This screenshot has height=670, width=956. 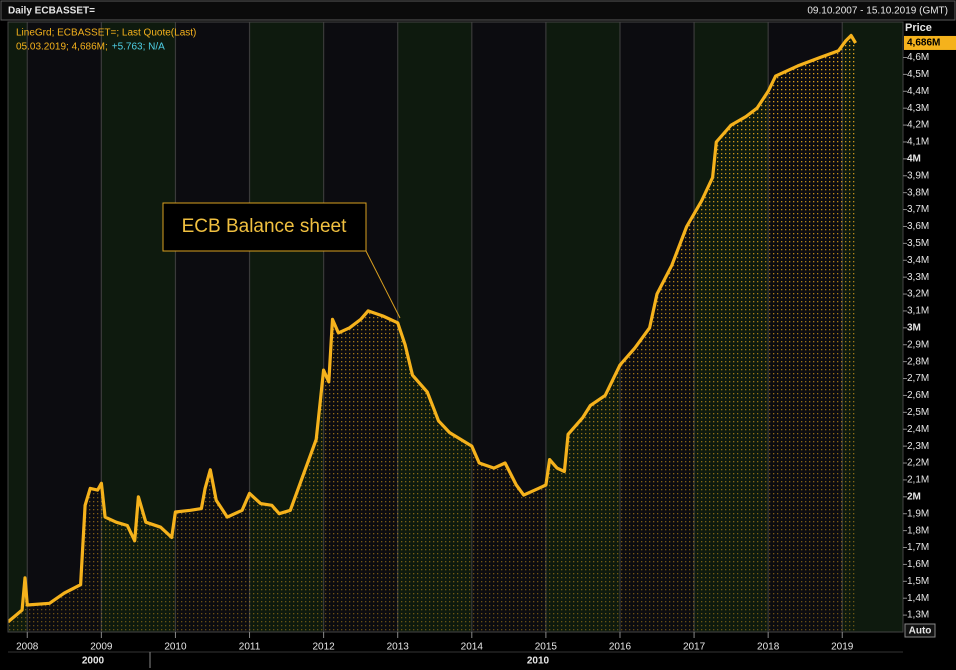 I want to click on last-price-badge, so click(x=930, y=42).